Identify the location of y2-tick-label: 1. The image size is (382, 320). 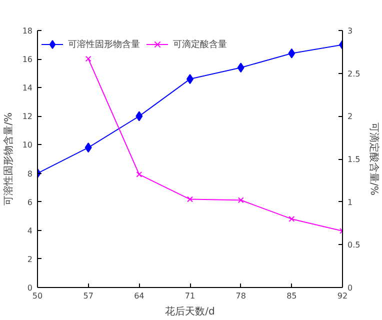
(350, 202).